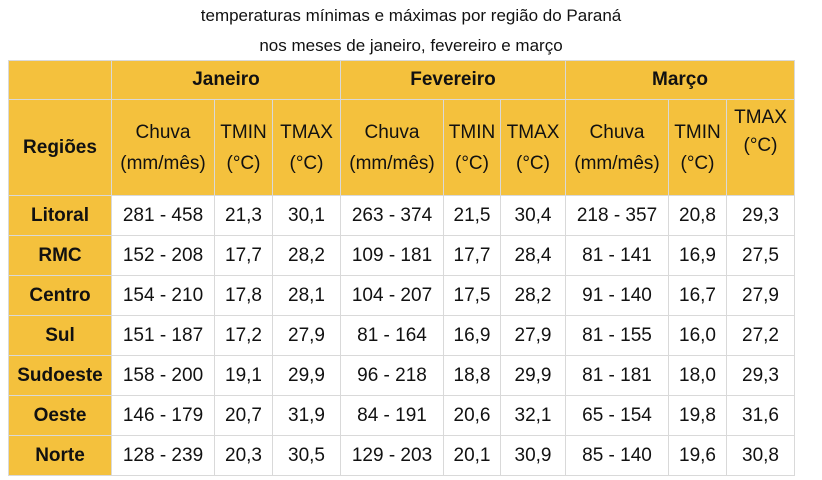  Describe the element at coordinates (243, 415) in the screenshot. I see `value-cell: 20,7` at that location.